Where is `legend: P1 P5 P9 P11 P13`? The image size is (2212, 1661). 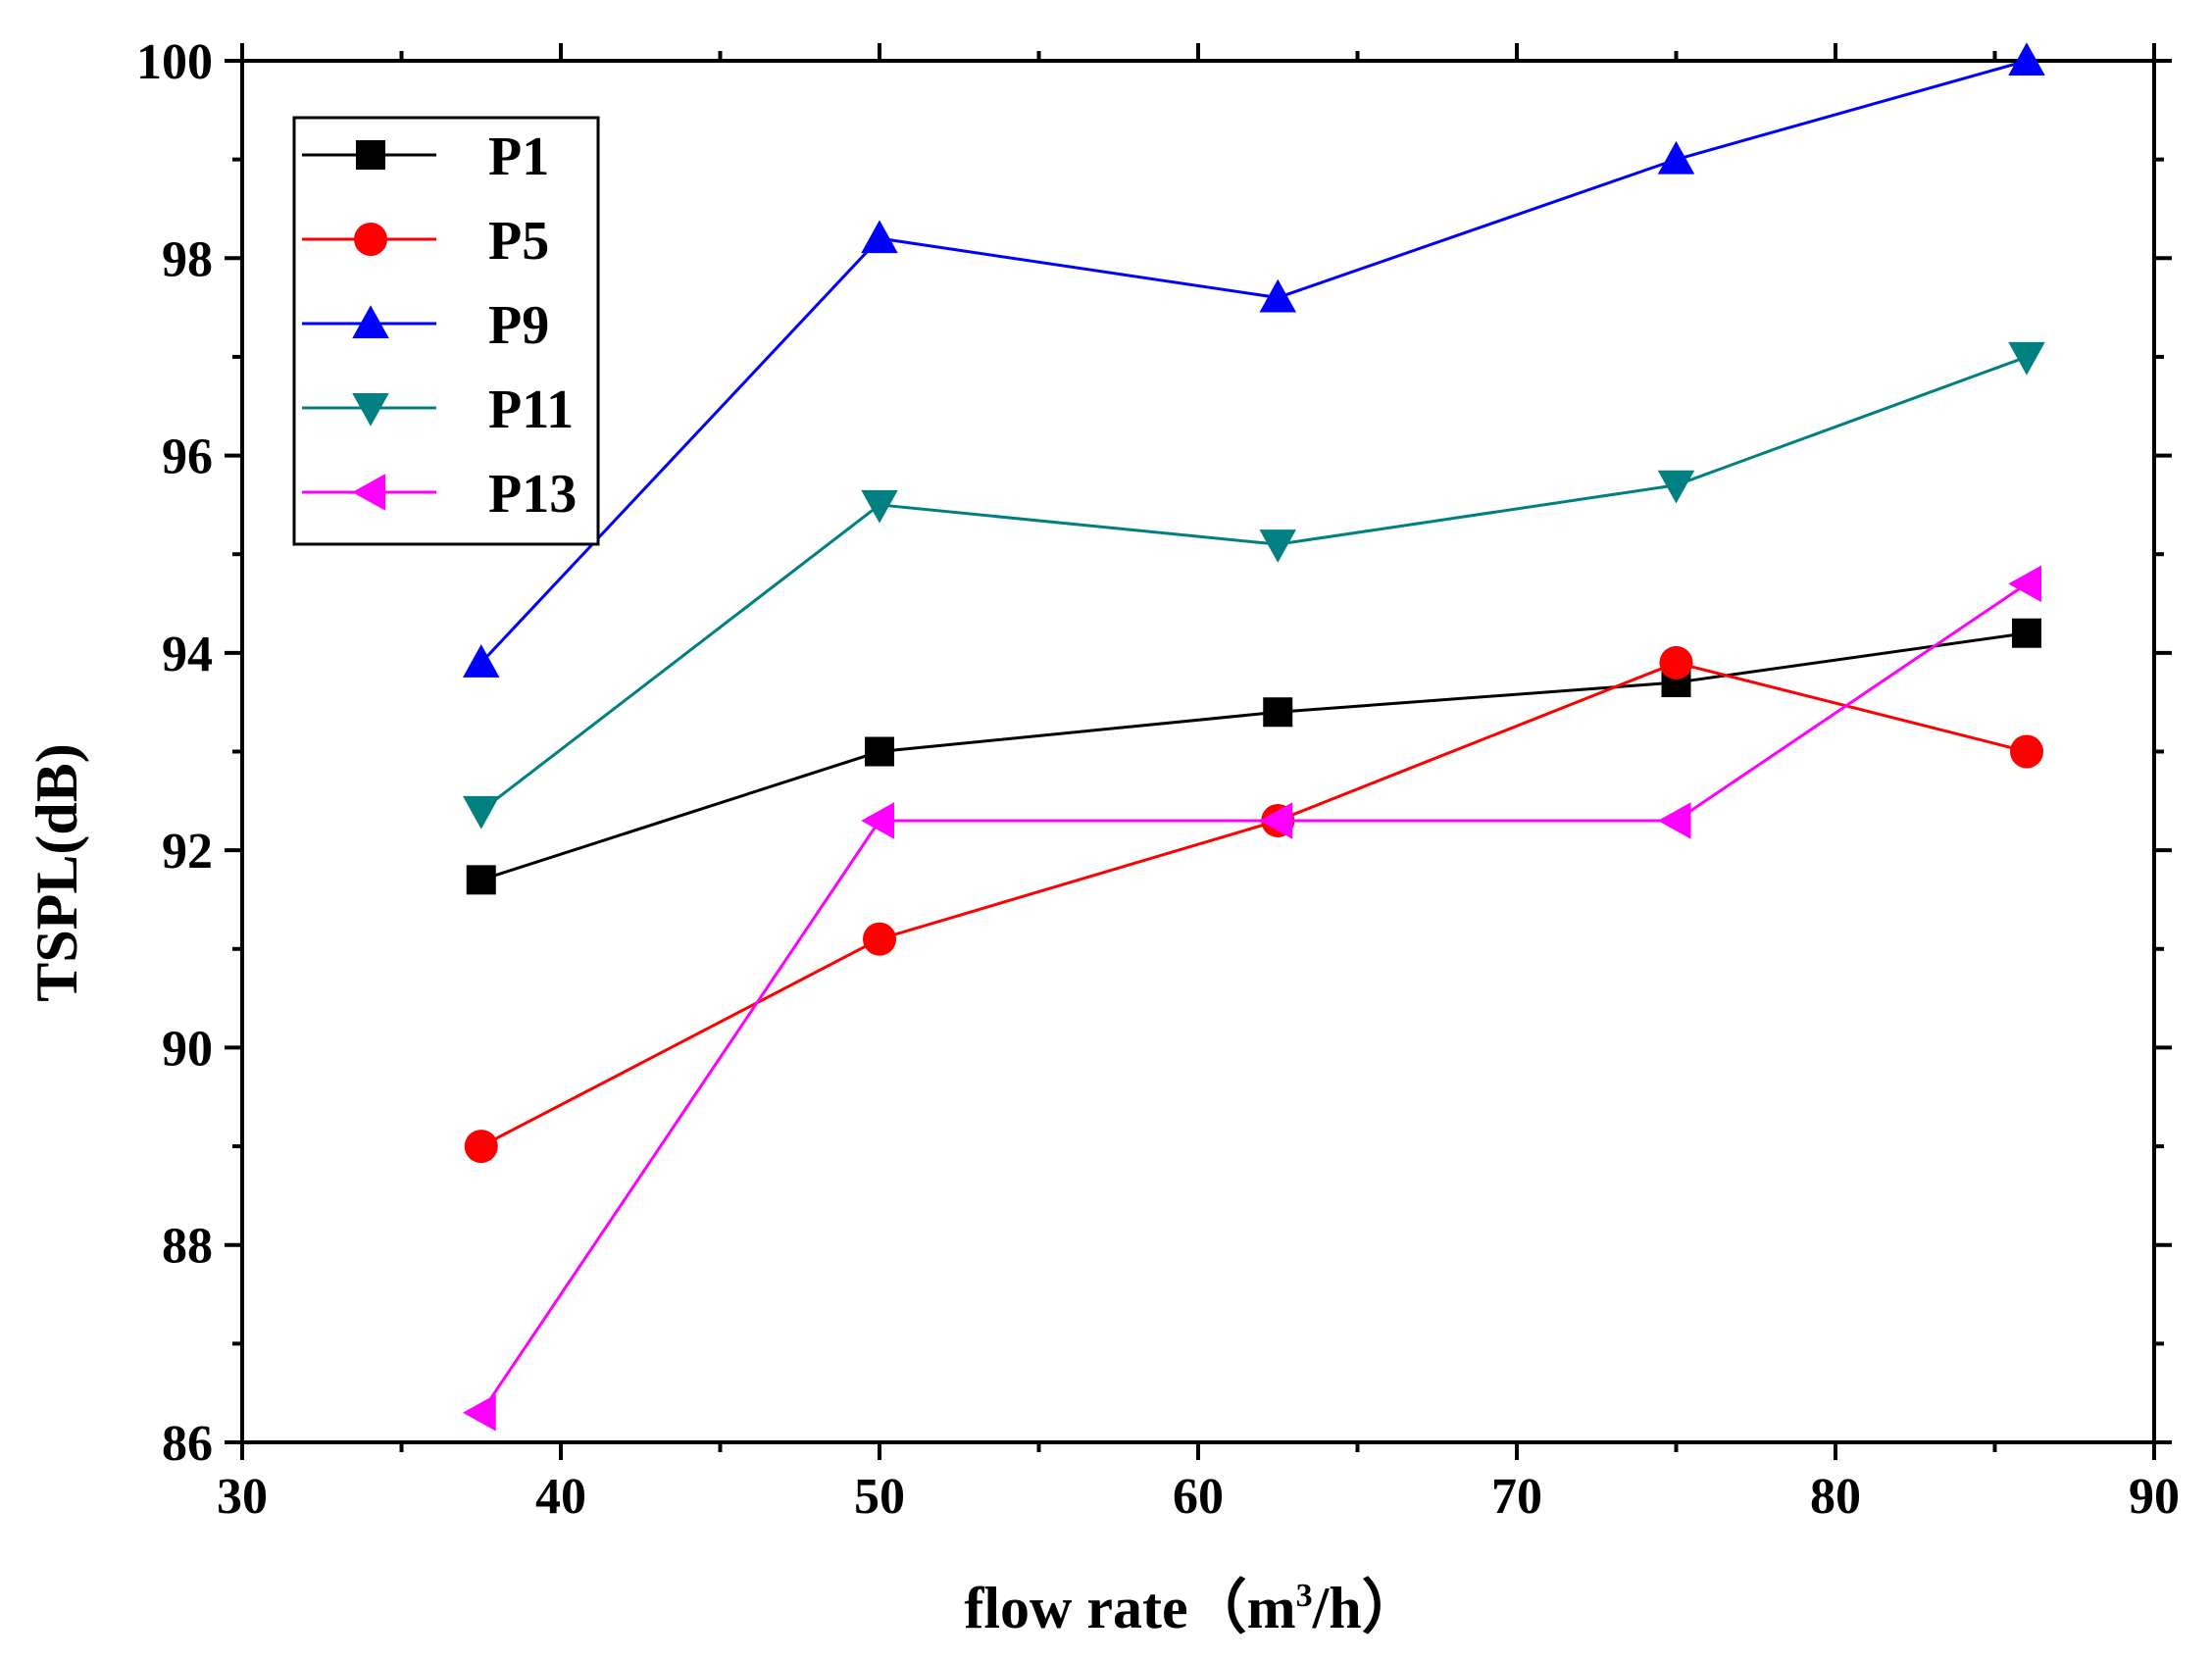
legend: P1 P5 P9 P11 P13 is located at coordinates (446, 331).